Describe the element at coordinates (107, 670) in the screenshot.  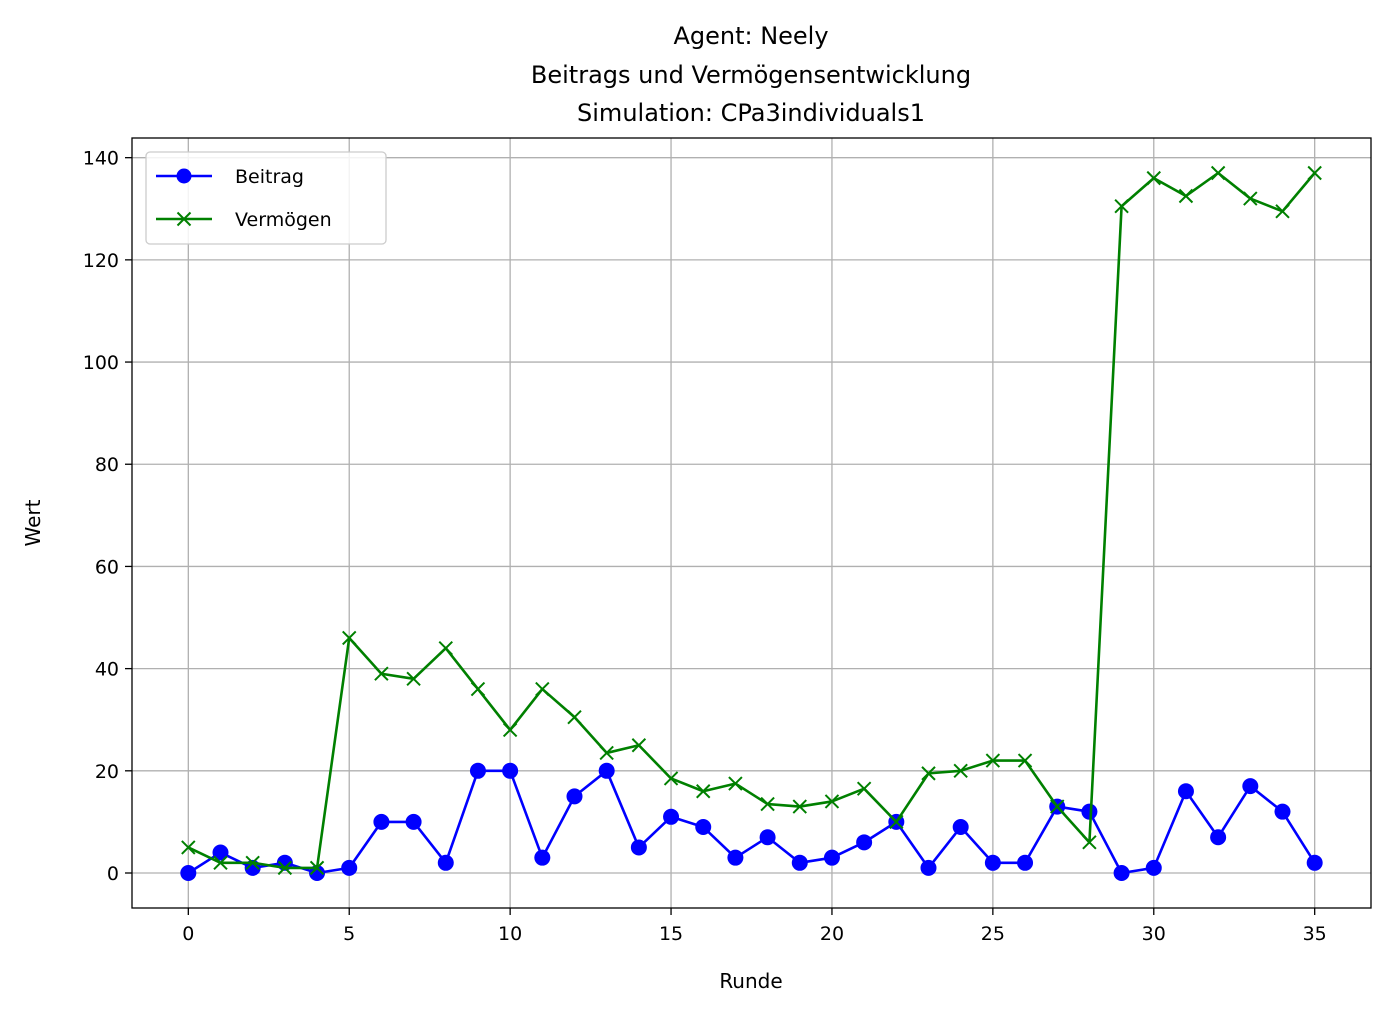
I see `y-tick-label: 40` at that location.